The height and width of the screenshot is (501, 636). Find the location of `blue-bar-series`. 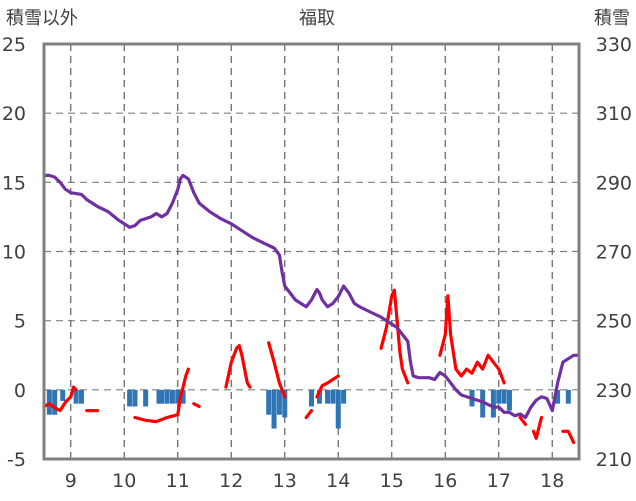

blue-bar-series is located at coordinates (308, 409).